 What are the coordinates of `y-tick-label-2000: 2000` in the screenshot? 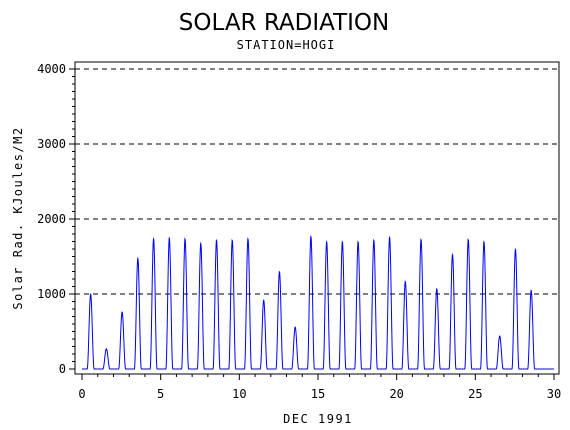 It's located at (51, 219).